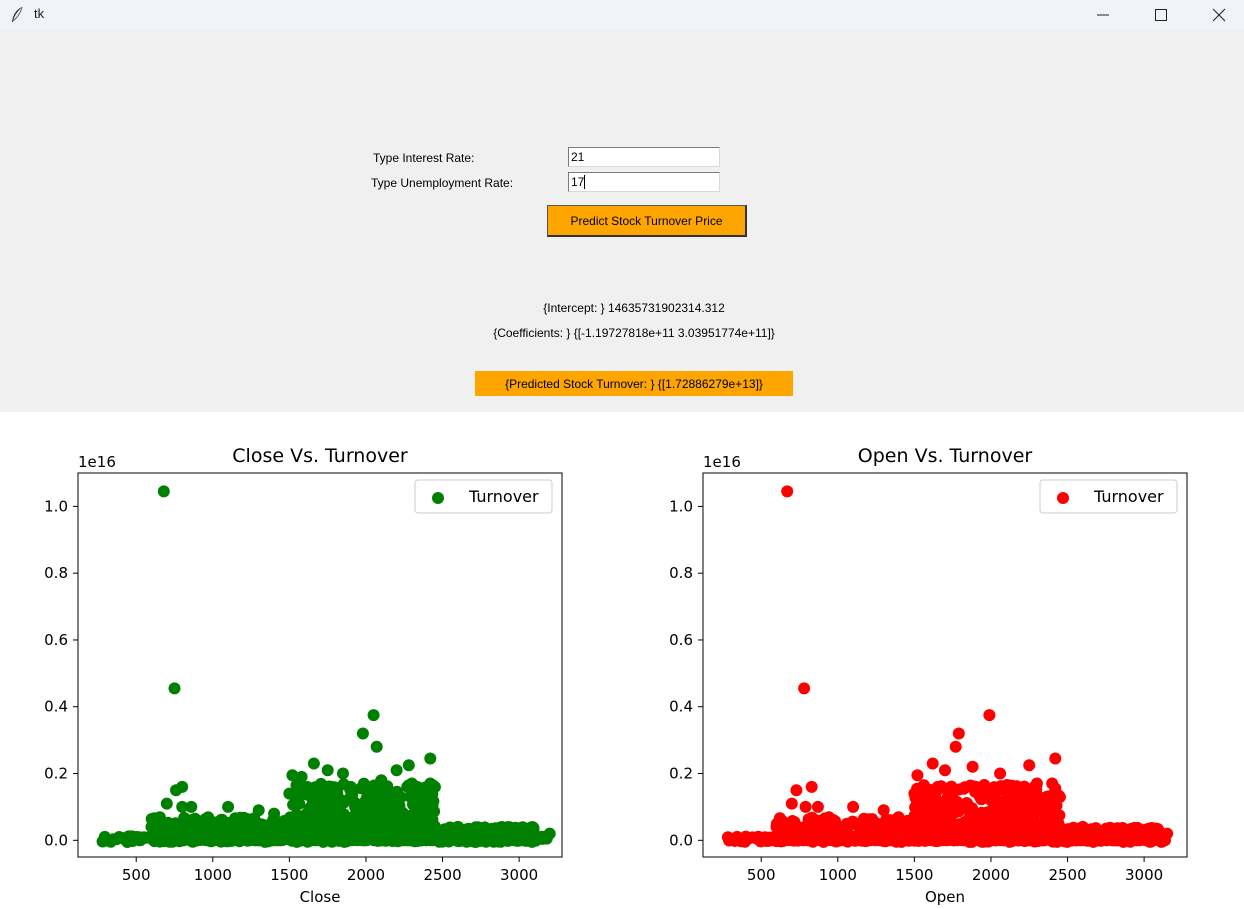  I want to click on maximize-icon, so click(1161, 15).